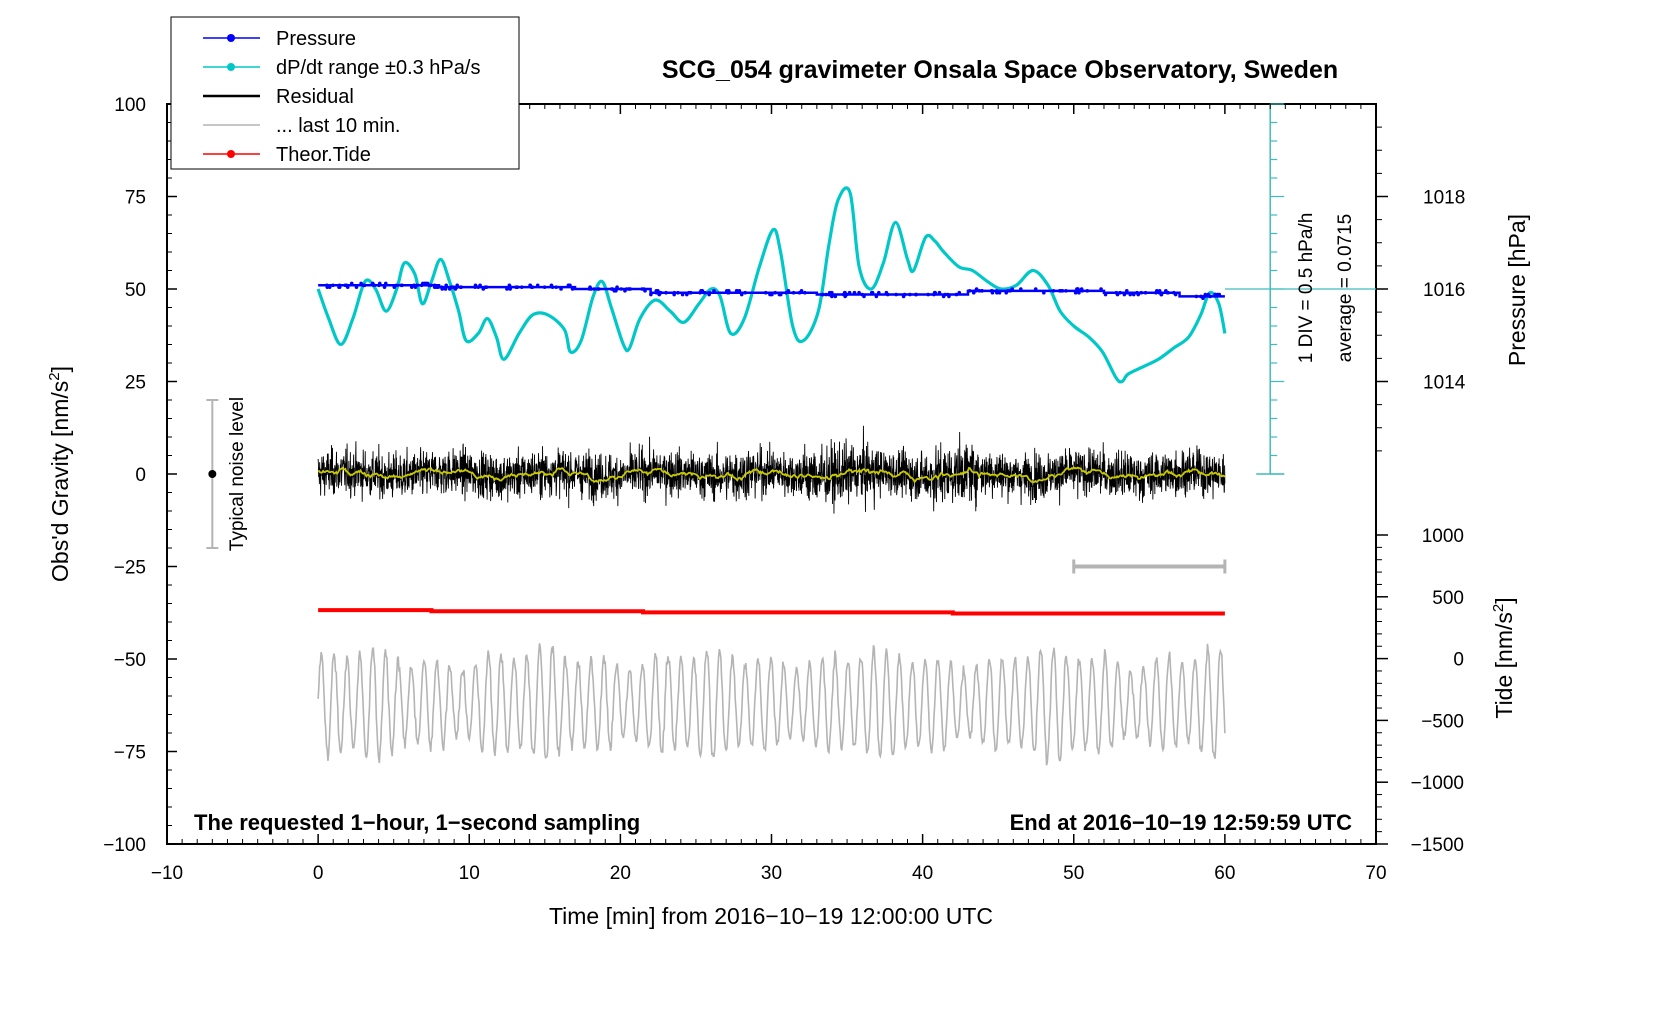 Image resolution: width=1676 pixels, height=1020 pixels. Describe the element at coordinates (771, 873) in the screenshot. I see `x-tick-label: 30` at that location.